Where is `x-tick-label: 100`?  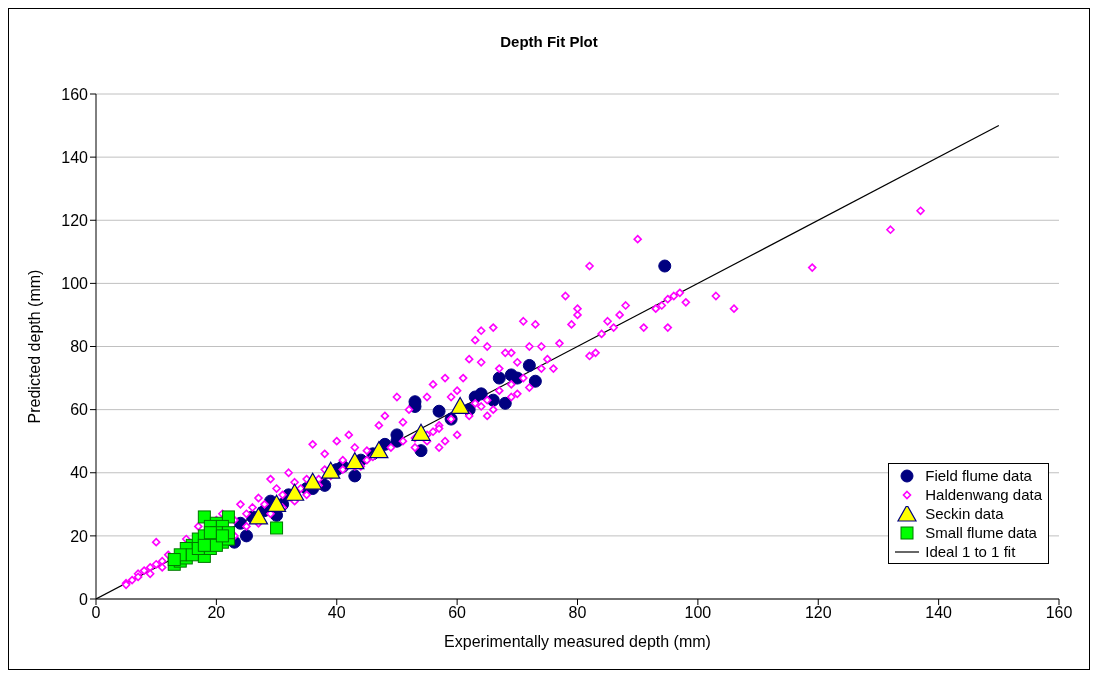 x-tick-label: 100 is located at coordinates (698, 613).